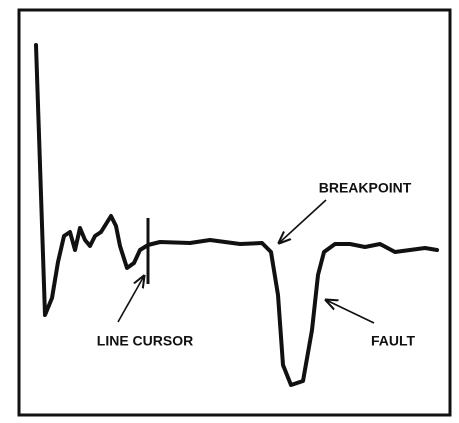 This screenshot has height=423, width=459. I want to click on breakpoint-arrow, so click(303, 221).